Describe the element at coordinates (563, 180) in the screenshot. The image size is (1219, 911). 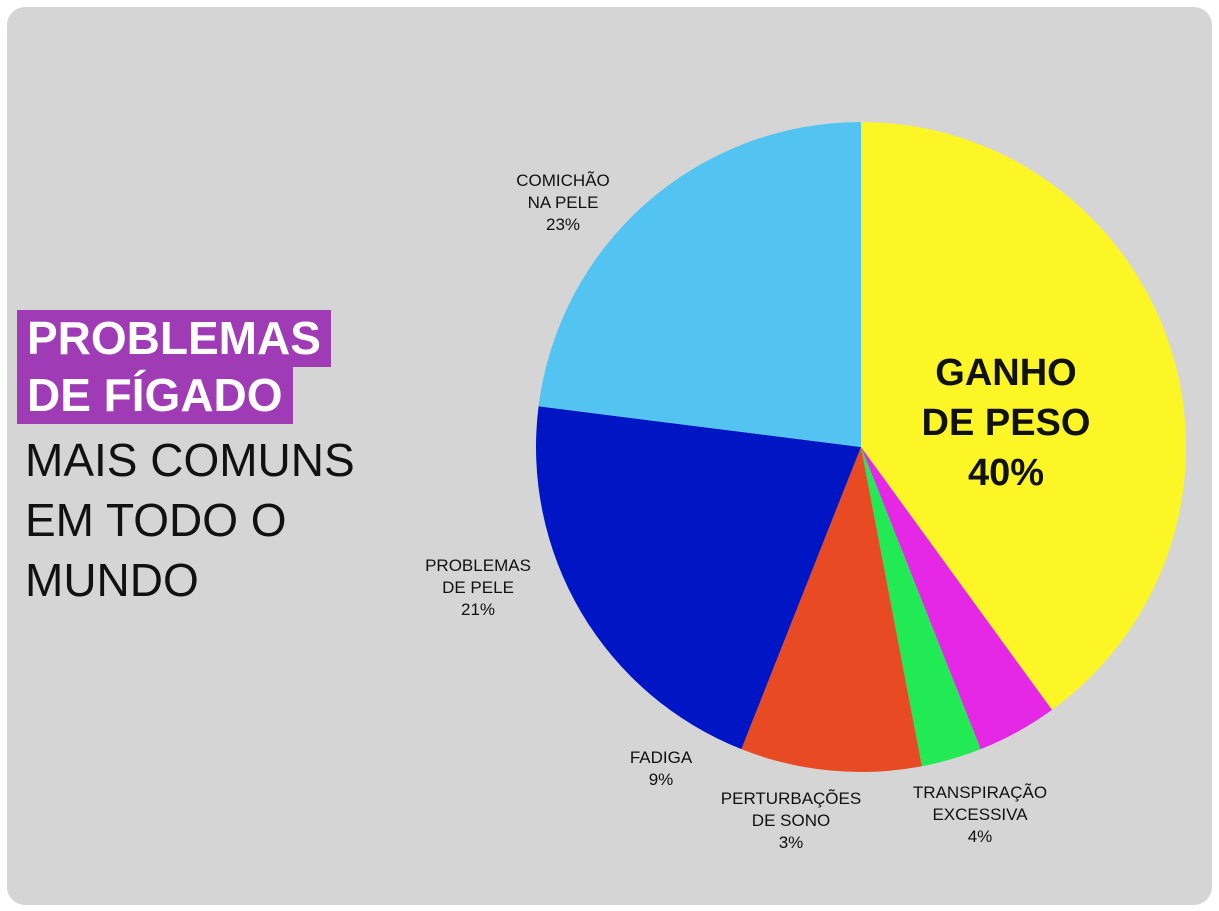
I see `slice-label-5-line-0: COMICHÃO` at that location.